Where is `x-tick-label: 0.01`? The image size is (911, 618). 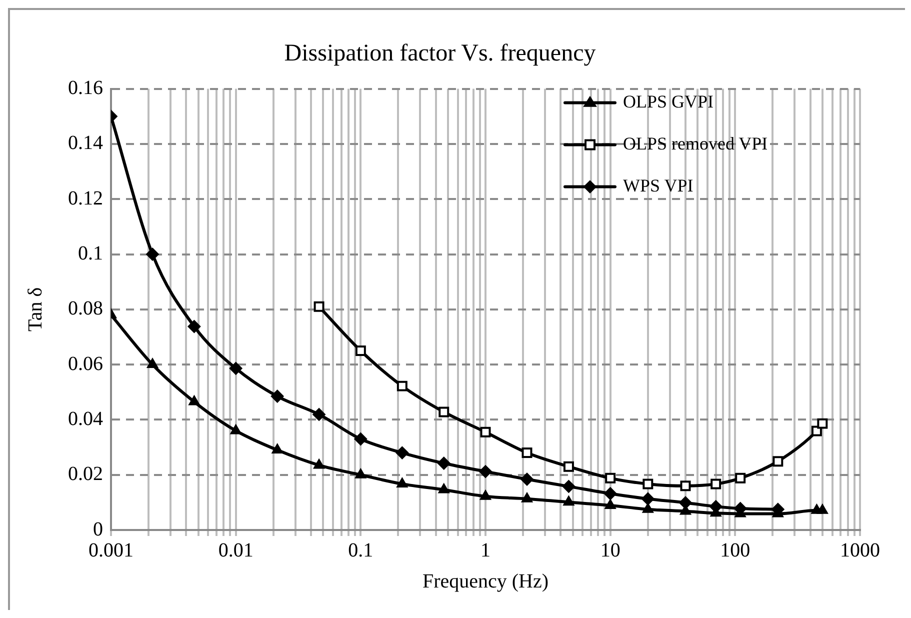
x-tick-label: 0.01 is located at coordinates (236, 550).